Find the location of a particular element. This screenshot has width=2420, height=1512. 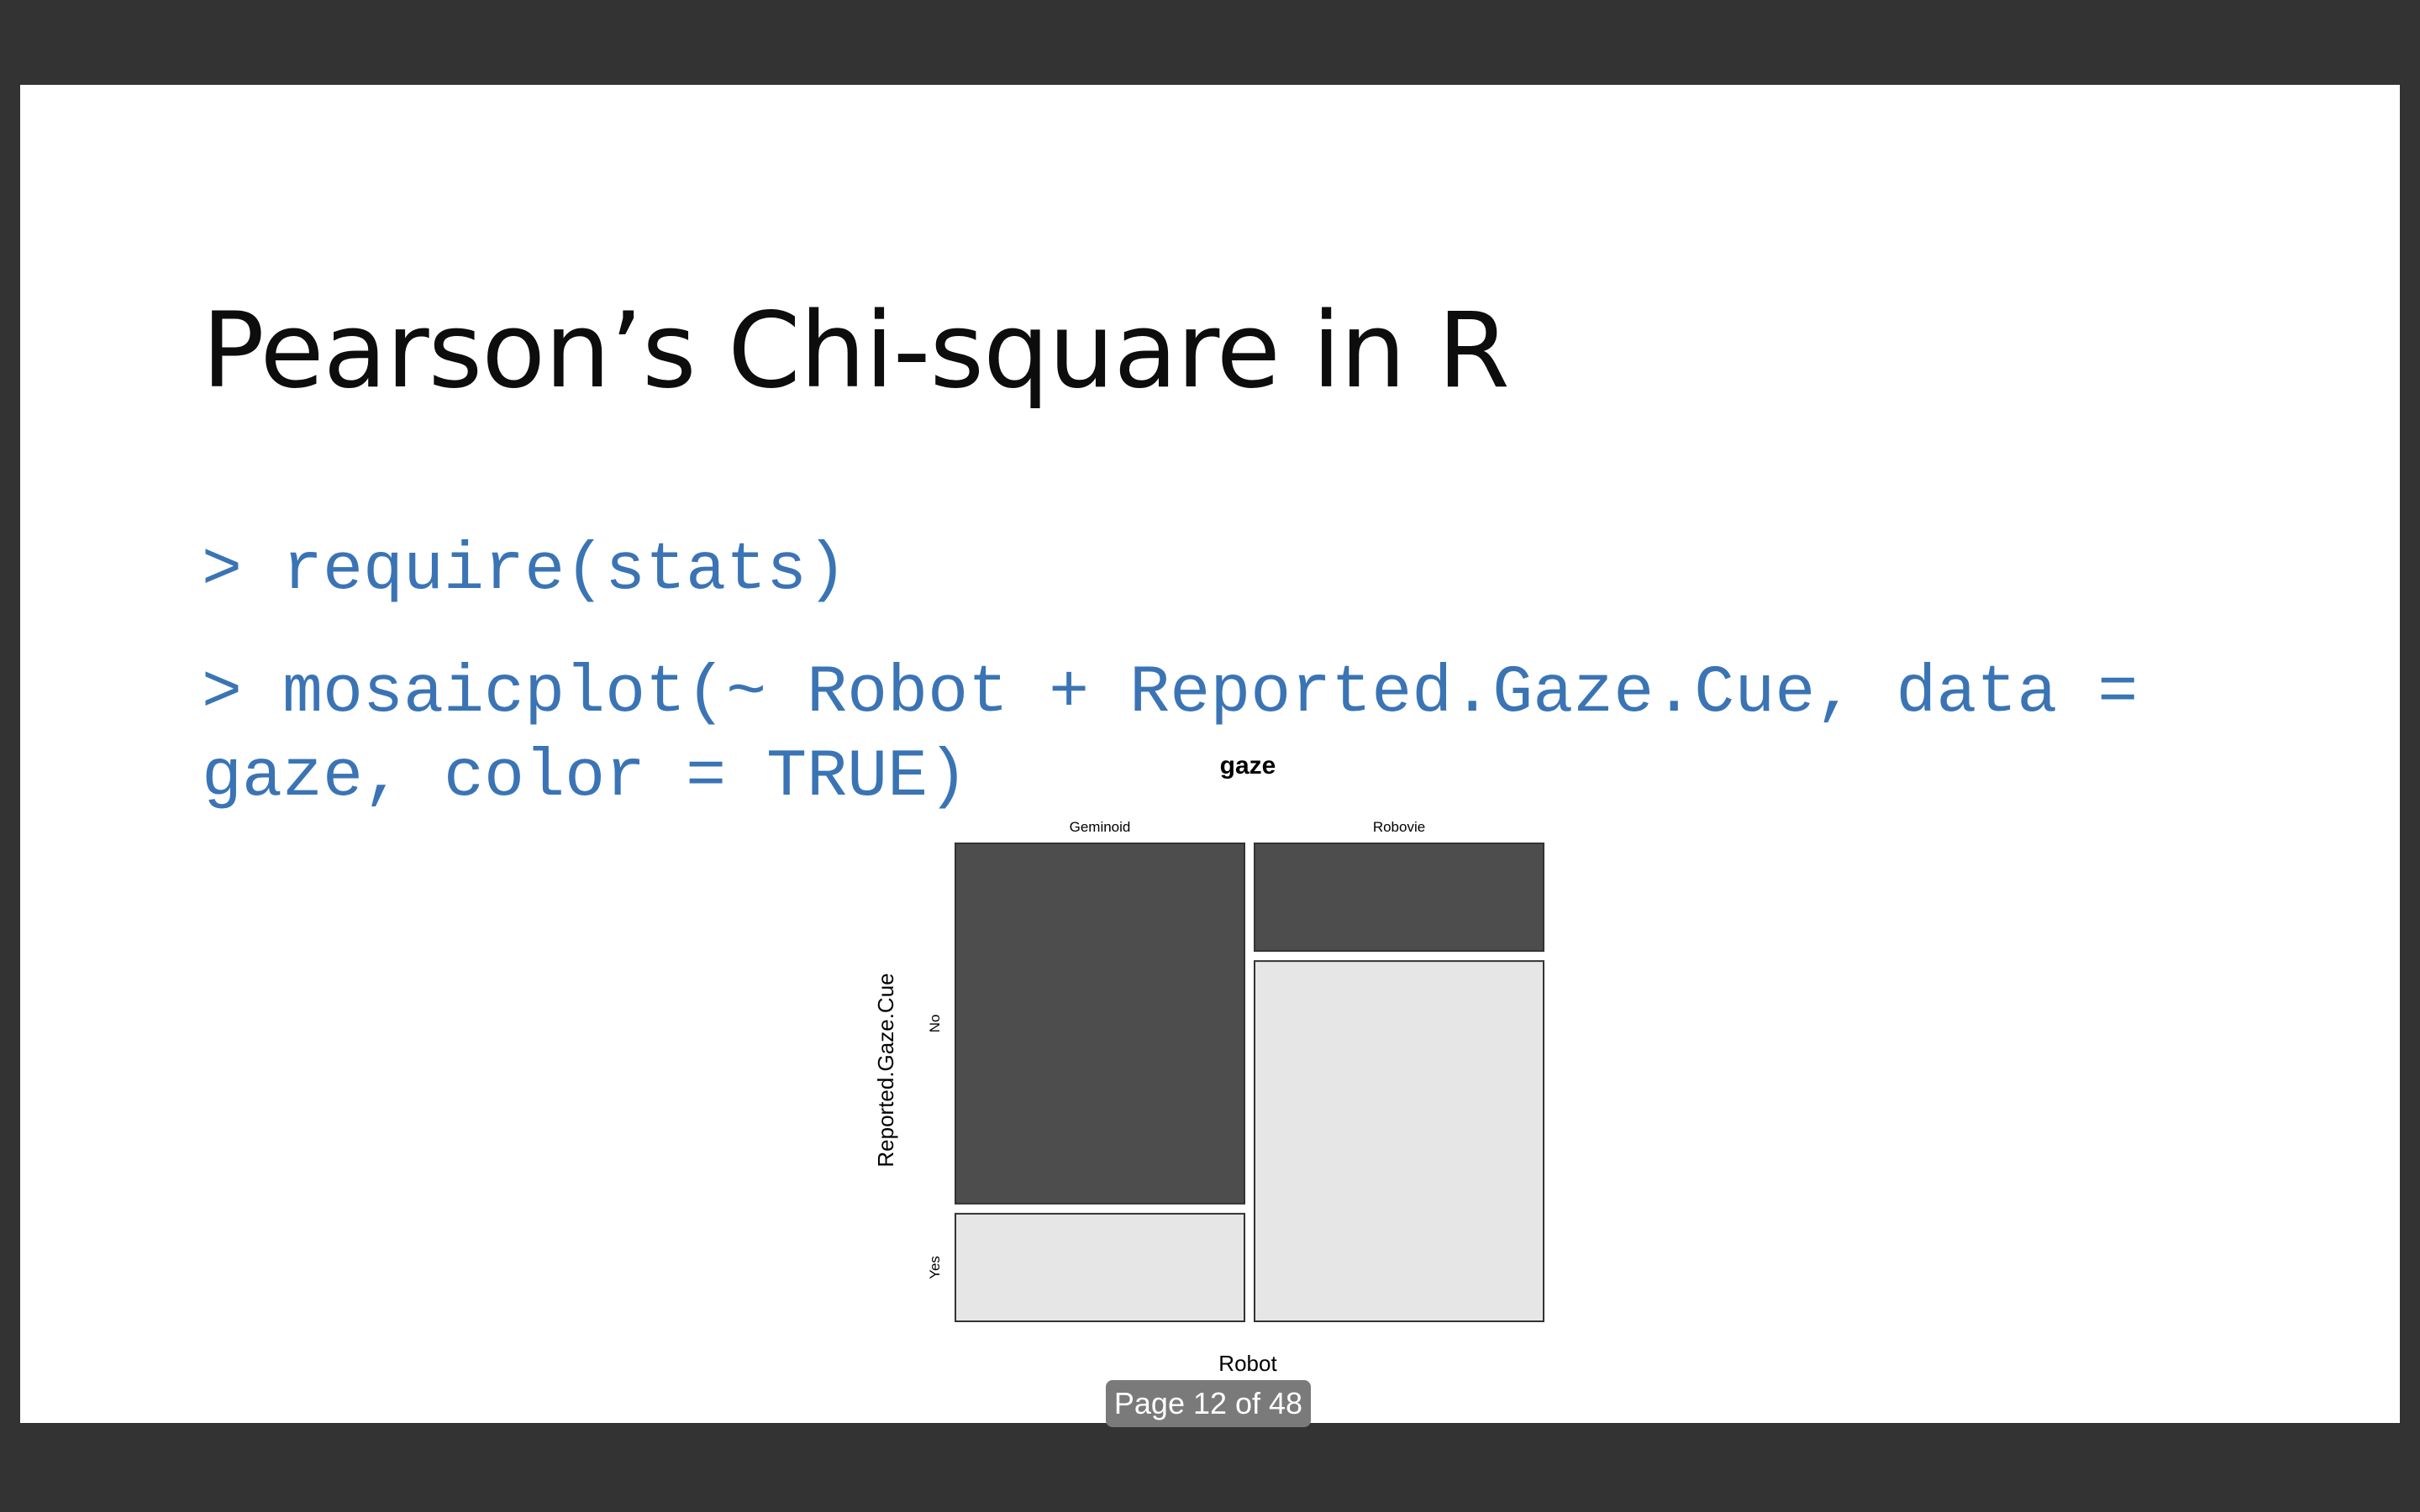

column-label-robovie: Robovie is located at coordinates (1399, 827).